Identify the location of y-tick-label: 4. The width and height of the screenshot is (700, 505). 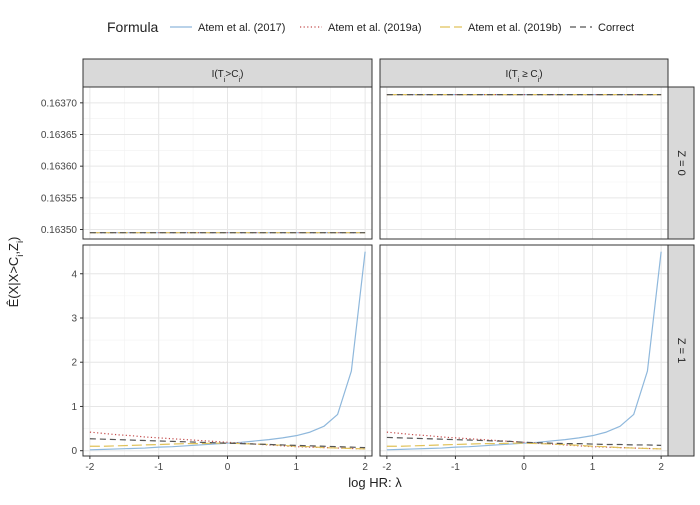
(74, 274).